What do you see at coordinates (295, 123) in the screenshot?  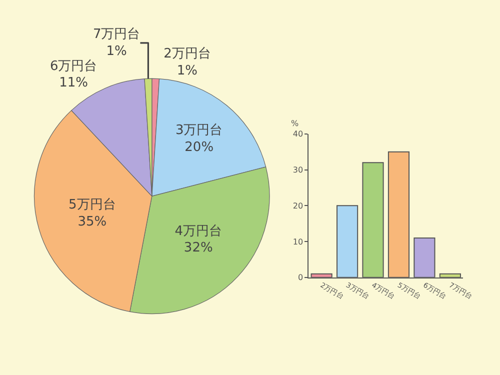 I see `y-axis-title: %` at bounding box center [295, 123].